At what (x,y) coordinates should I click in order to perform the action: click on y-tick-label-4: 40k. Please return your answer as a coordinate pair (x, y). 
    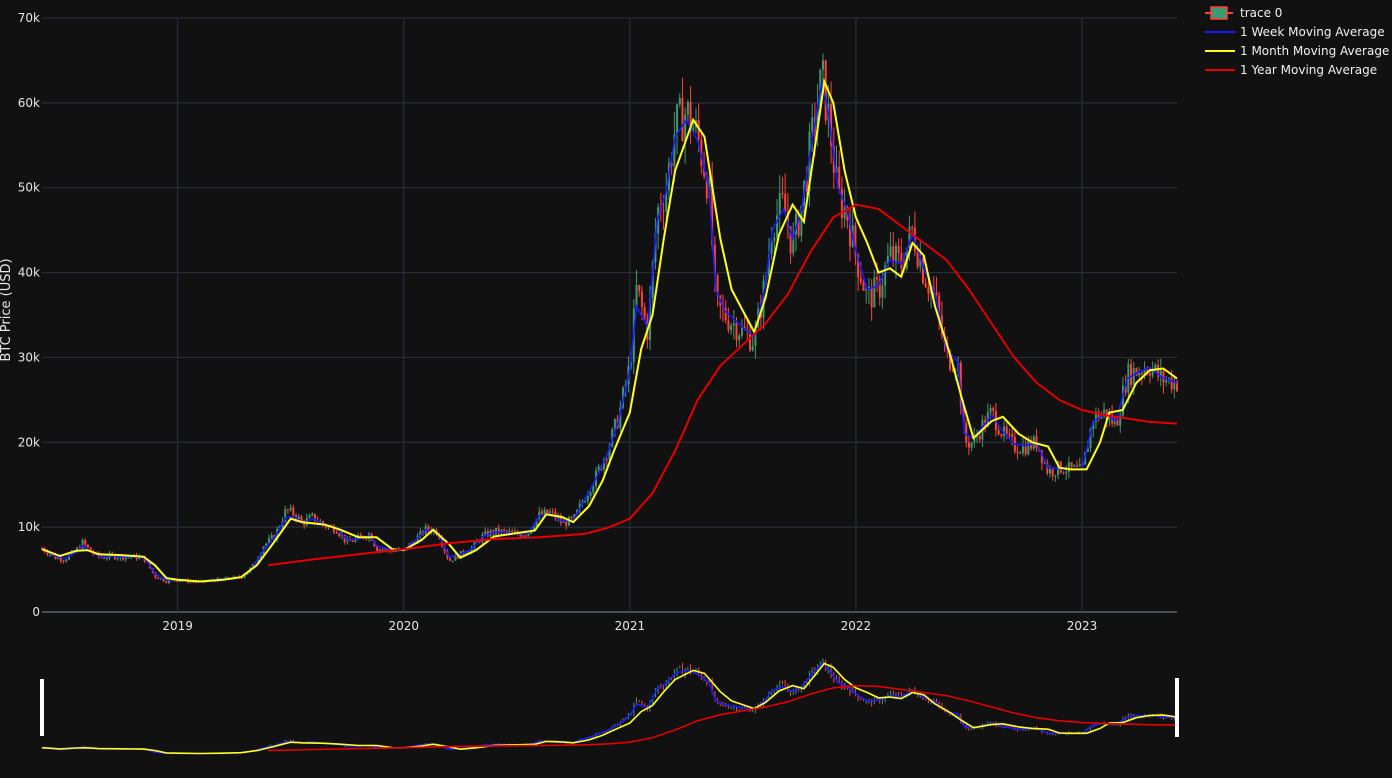
    Looking at the image, I should click on (29, 273).